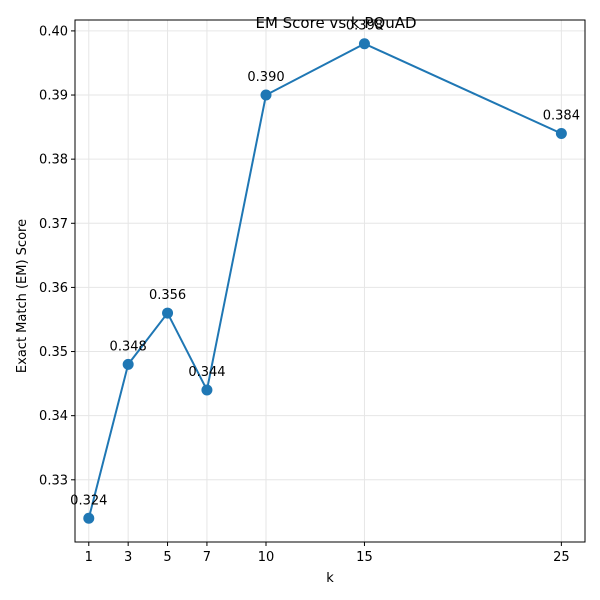 This screenshot has width=600, height=600. What do you see at coordinates (53, 416) in the screenshot?
I see `y-tick-label: 0.34` at bounding box center [53, 416].